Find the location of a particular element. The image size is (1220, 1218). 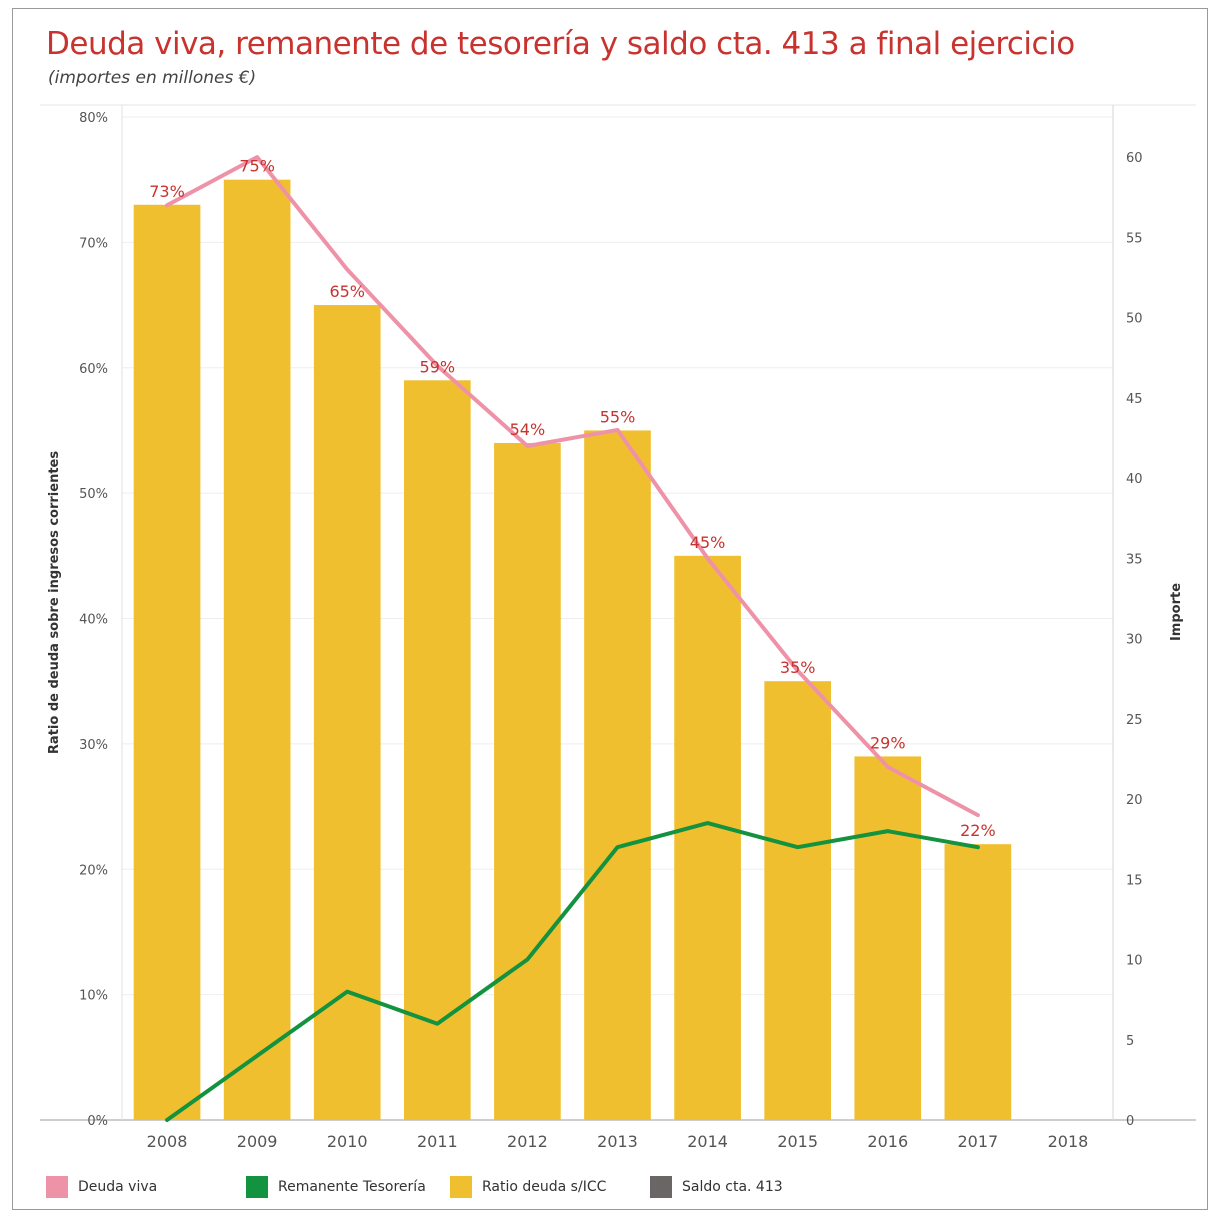

y-right-tick-label: 20 is located at coordinates (1134, 800).